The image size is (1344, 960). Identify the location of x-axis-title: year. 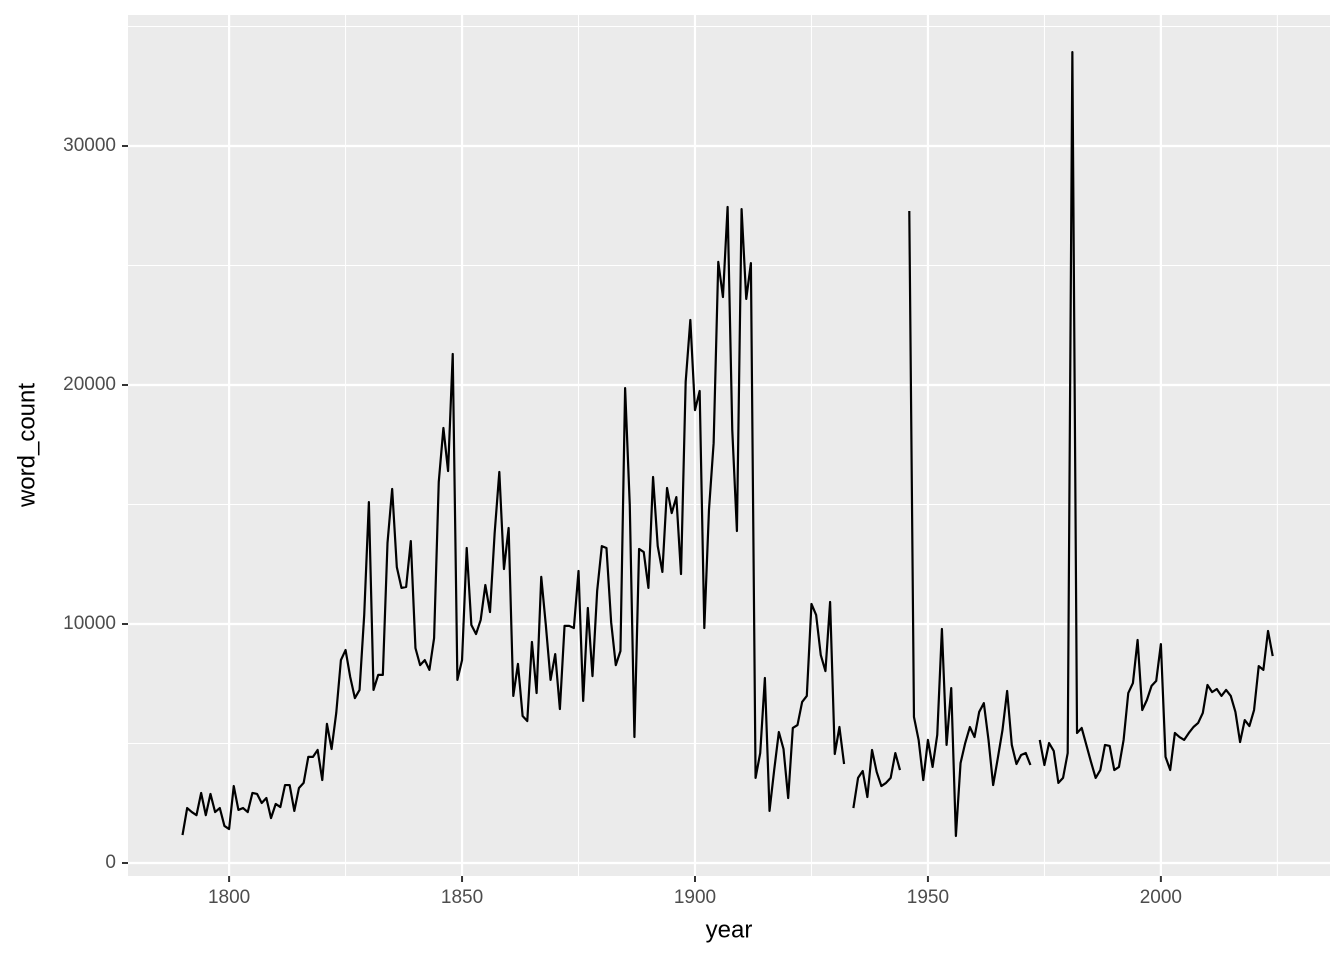
(729, 929).